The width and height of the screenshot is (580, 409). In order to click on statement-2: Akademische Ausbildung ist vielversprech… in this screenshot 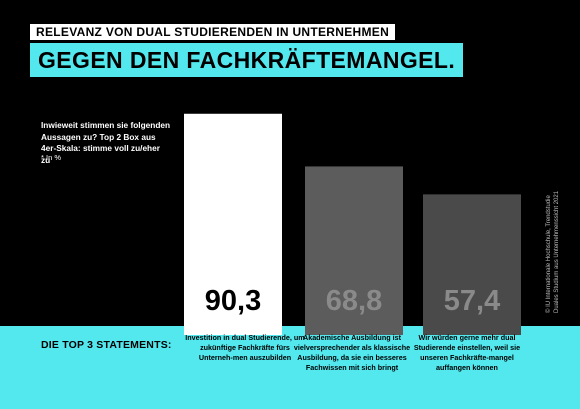, I will do `click(352, 352)`.